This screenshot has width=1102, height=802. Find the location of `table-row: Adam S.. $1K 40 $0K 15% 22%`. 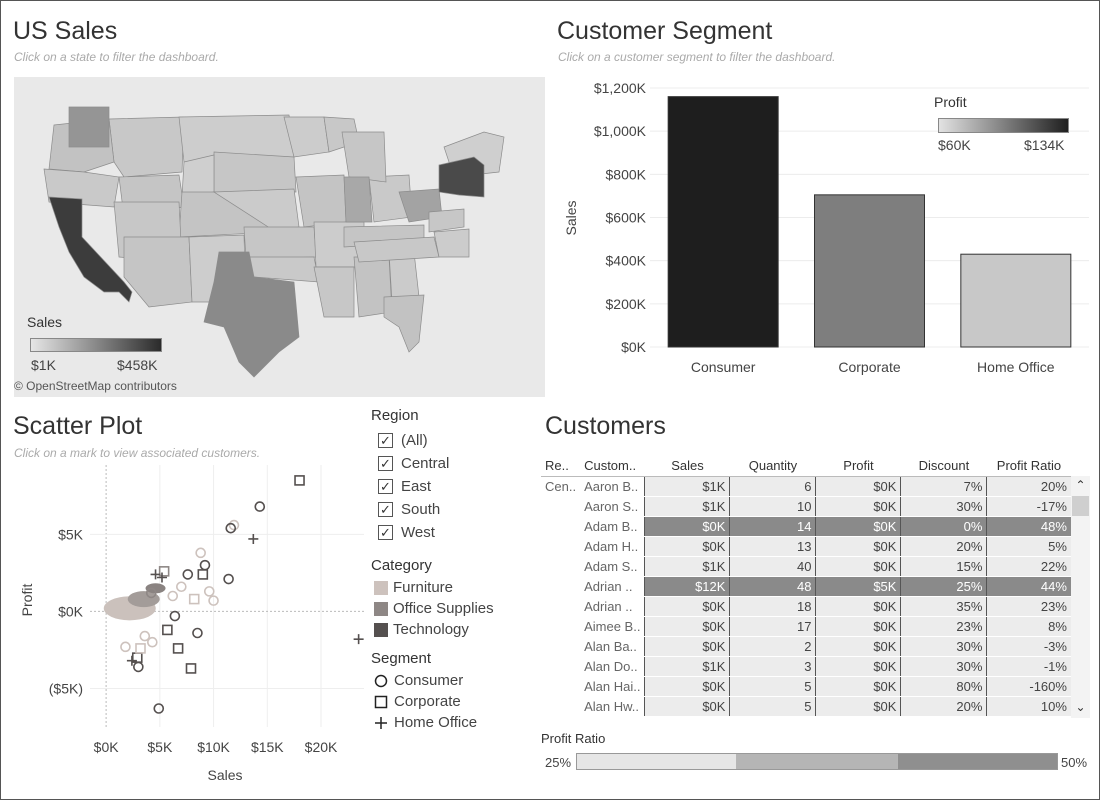

table-row: Adam S.. $1K 40 $0K 15% 22% is located at coordinates (806, 566).